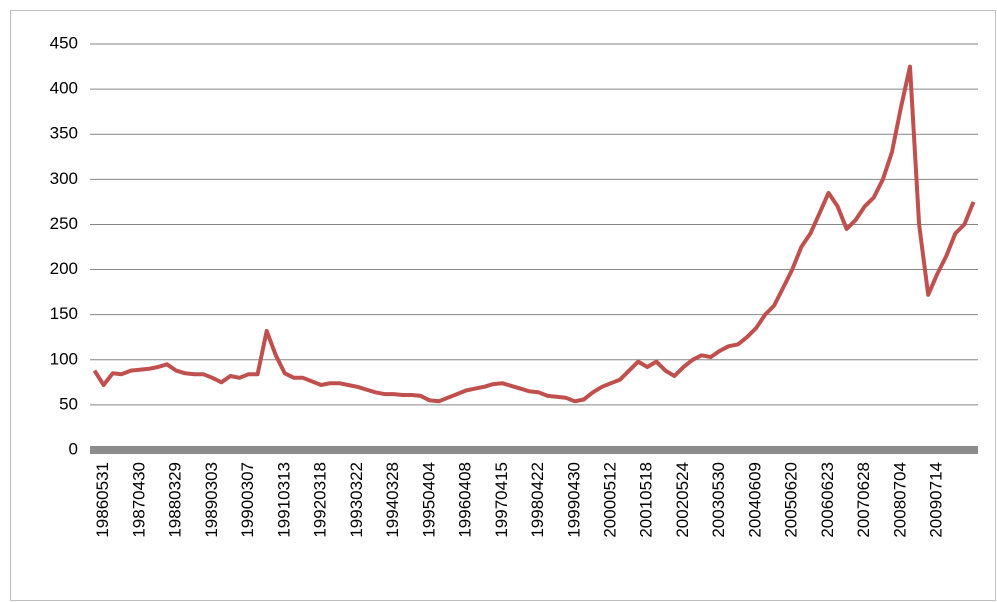 This screenshot has width=997, height=602. Describe the element at coordinates (320, 500) in the screenshot. I see `x-tick-label: 19920318` at that location.